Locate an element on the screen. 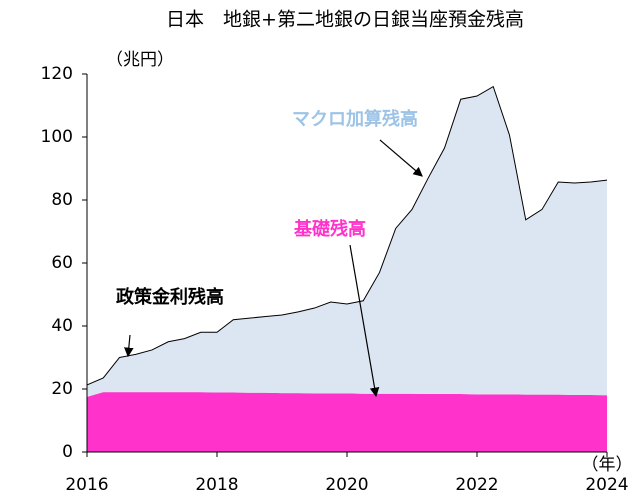 Image resolution: width=643 pixels, height=497 pixels. x-tick-label: 2022 is located at coordinates (476, 485).